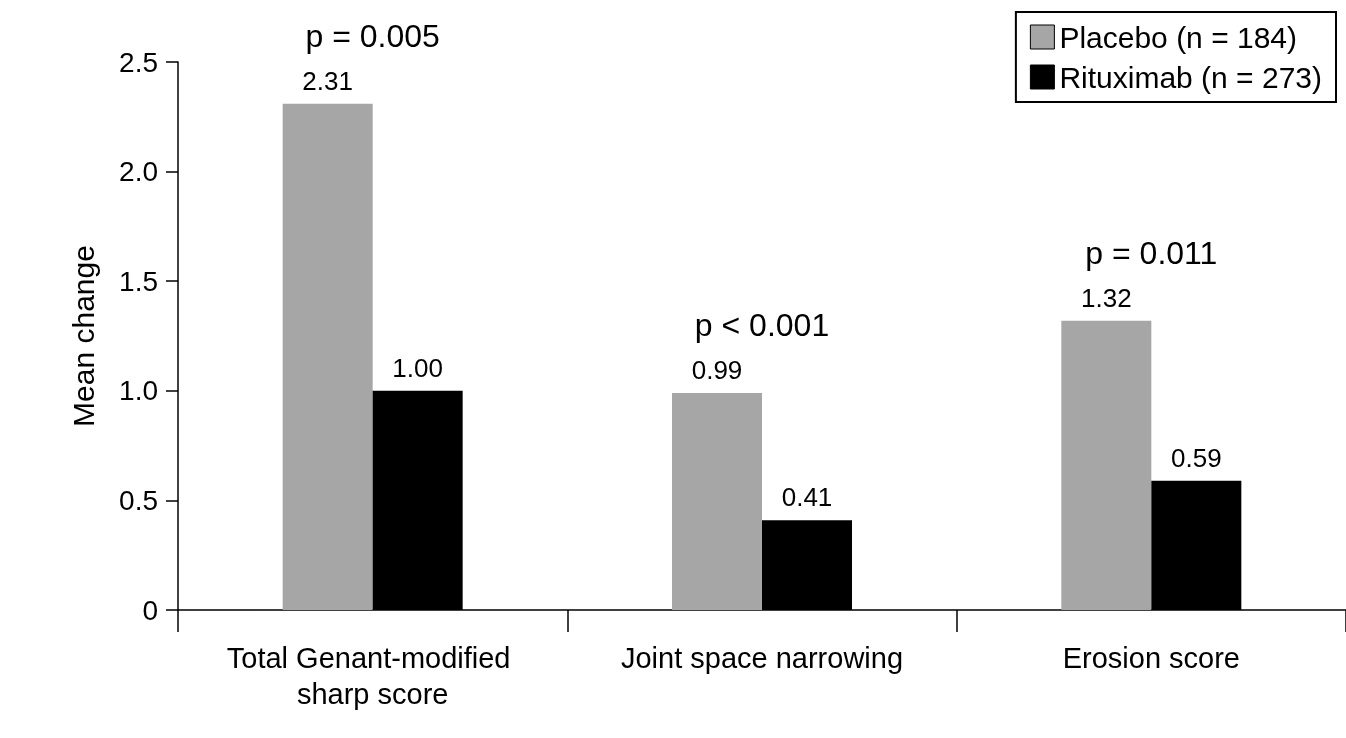 This screenshot has width=1346, height=738. What do you see at coordinates (138, 172) in the screenshot?
I see `y-tick-label: 2.0` at bounding box center [138, 172].